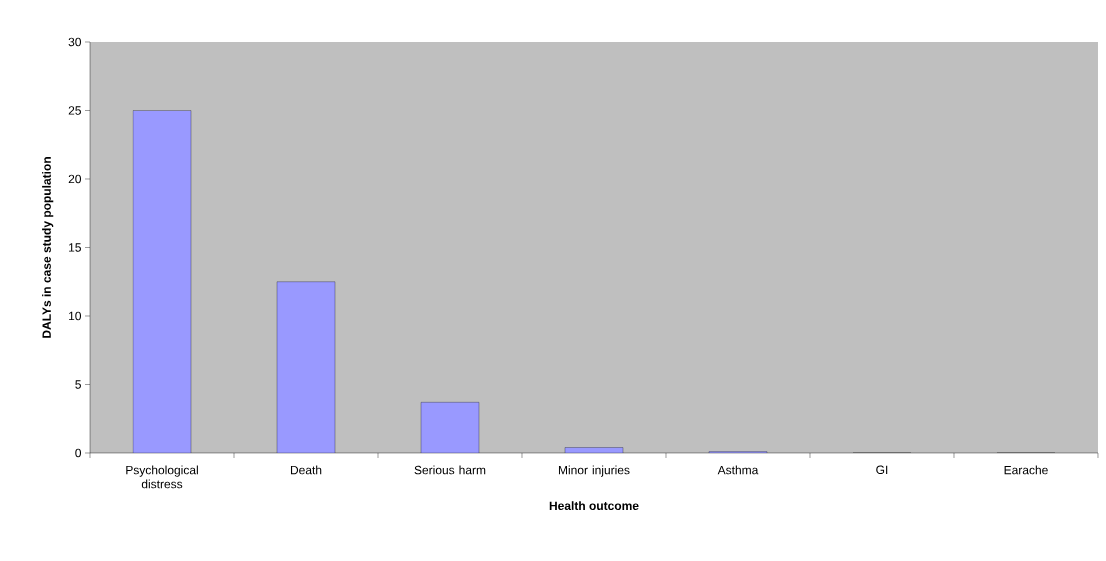 This screenshot has width=1106, height=561. Describe the element at coordinates (75, 247) in the screenshot. I see `y-tick-label: 15` at that location.